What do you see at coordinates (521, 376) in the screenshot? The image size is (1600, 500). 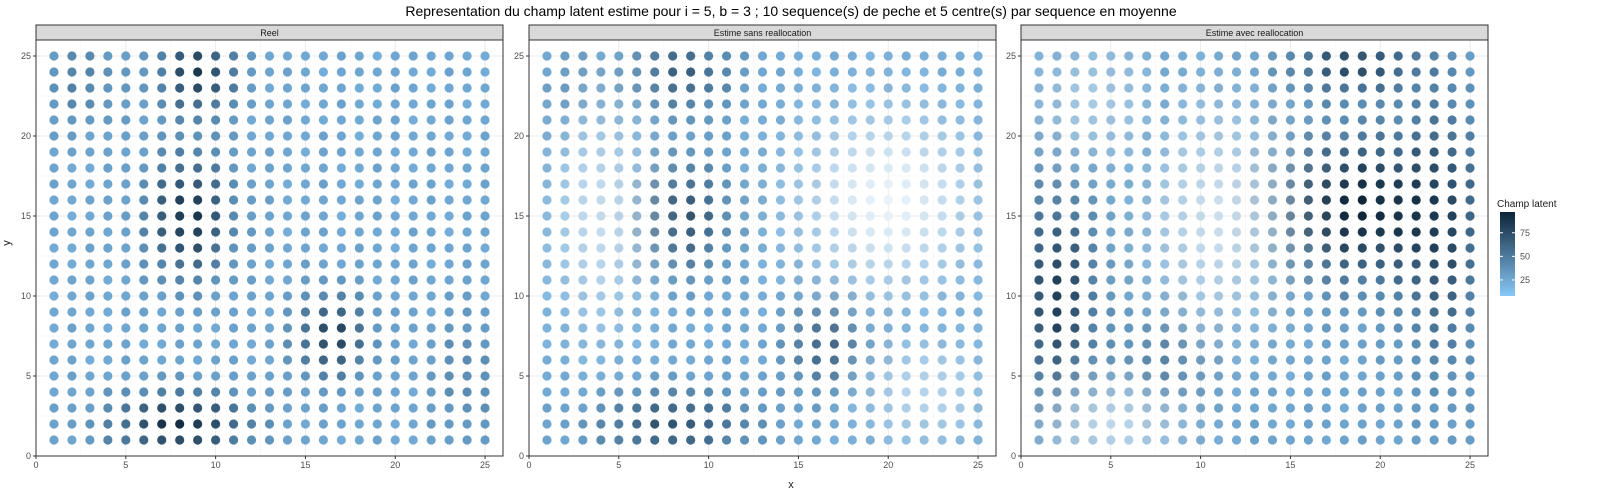 I see `y-tick-label: 5` at bounding box center [521, 376].